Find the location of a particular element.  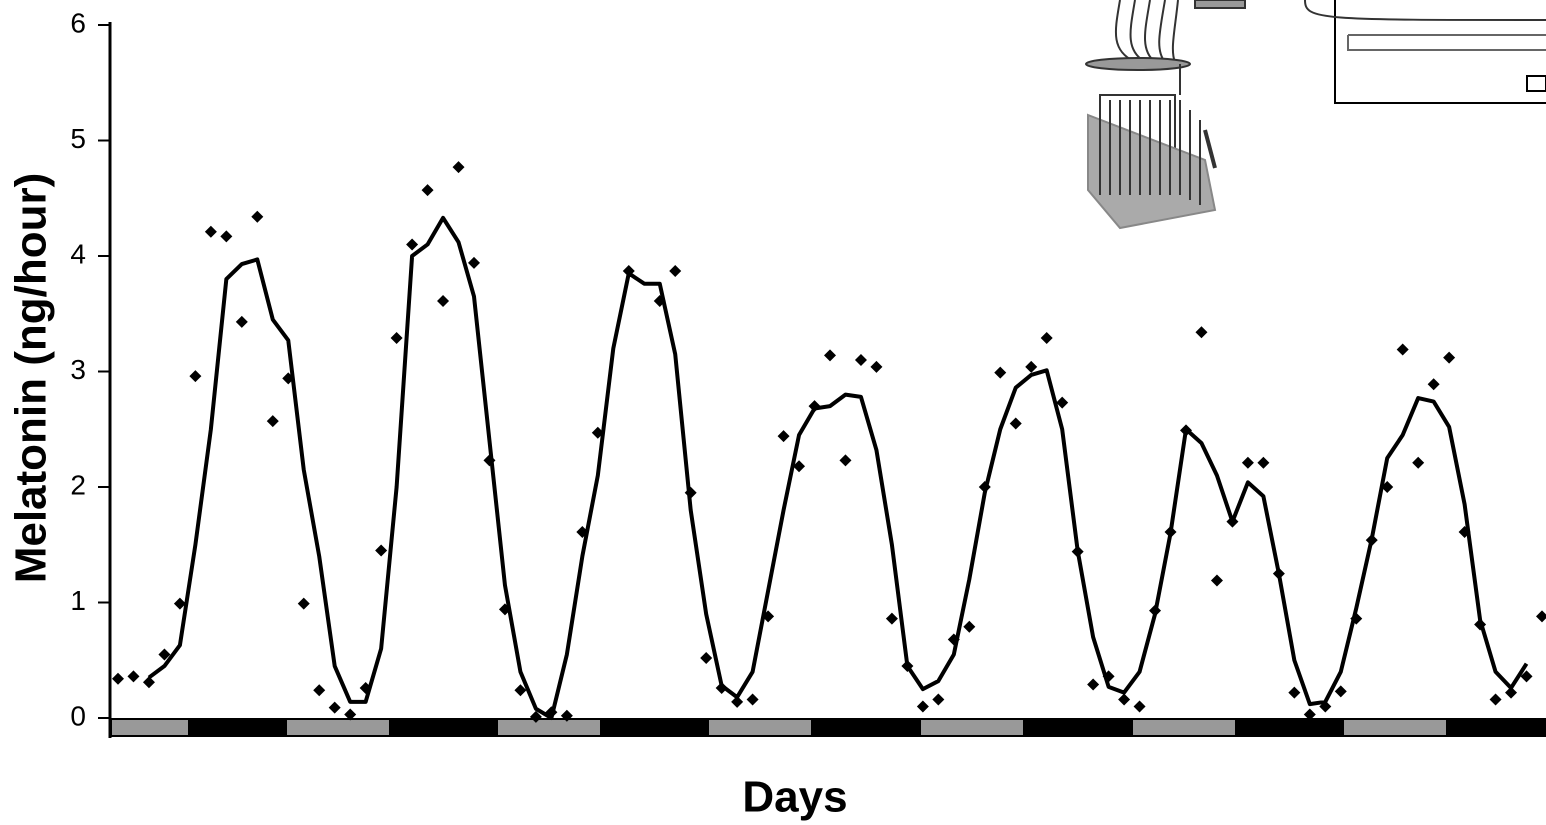

y-tick-label: 3 is located at coordinates (78, 369).